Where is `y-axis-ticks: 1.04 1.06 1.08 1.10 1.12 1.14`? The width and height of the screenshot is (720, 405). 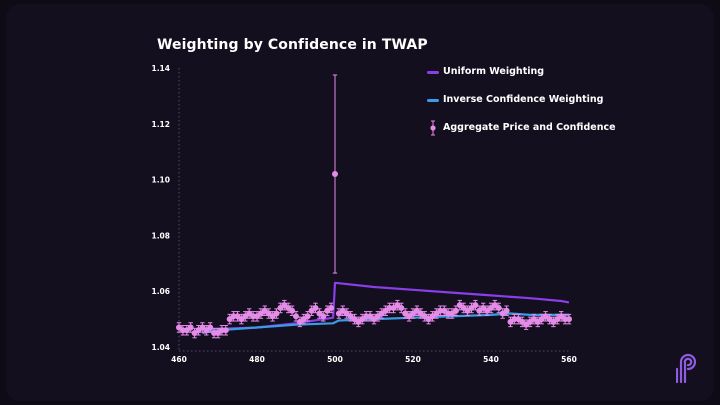 y-axis-ticks: 1.04 1.06 1.08 1.10 1.12 1.14 is located at coordinates (160, 208).